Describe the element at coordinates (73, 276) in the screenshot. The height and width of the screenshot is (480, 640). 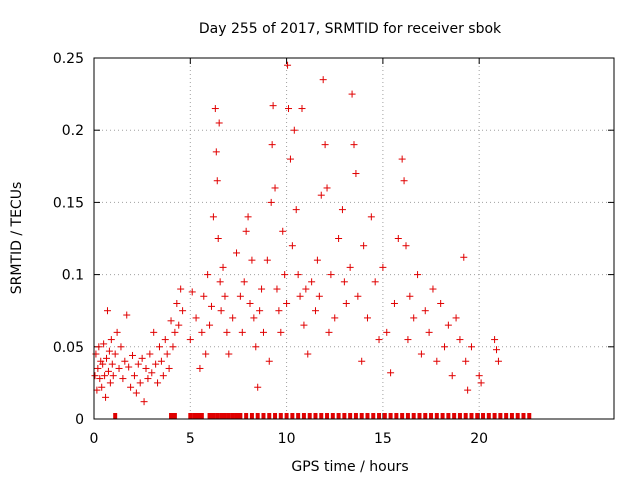
I see `y-tick-label: 0.1` at that location.